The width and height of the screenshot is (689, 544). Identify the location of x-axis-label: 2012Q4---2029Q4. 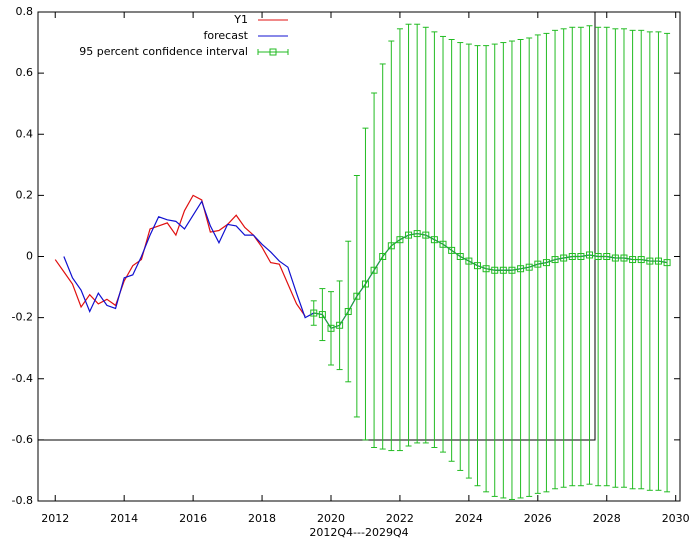
(358, 532).